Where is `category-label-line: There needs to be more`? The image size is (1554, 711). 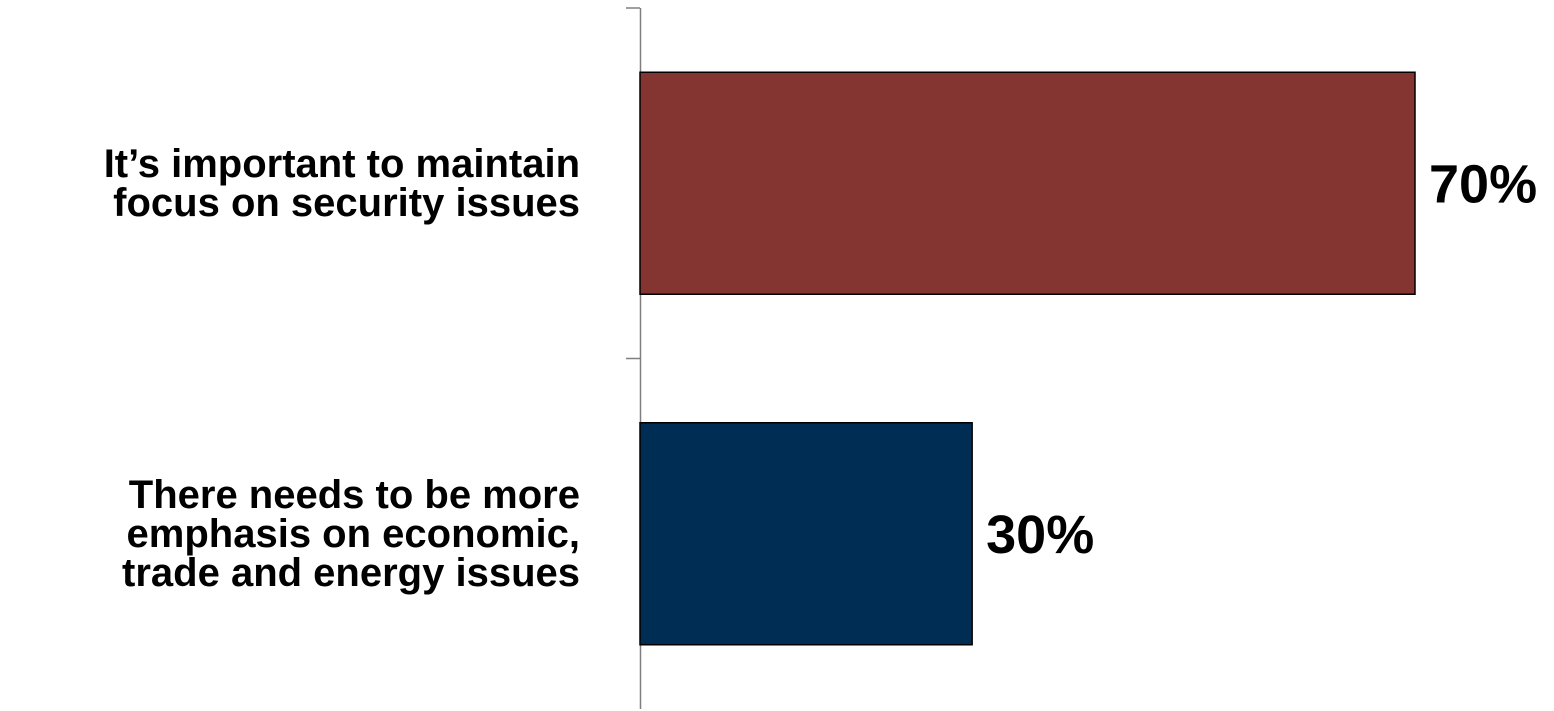
category-label-line: There needs to be more is located at coordinates (354, 495).